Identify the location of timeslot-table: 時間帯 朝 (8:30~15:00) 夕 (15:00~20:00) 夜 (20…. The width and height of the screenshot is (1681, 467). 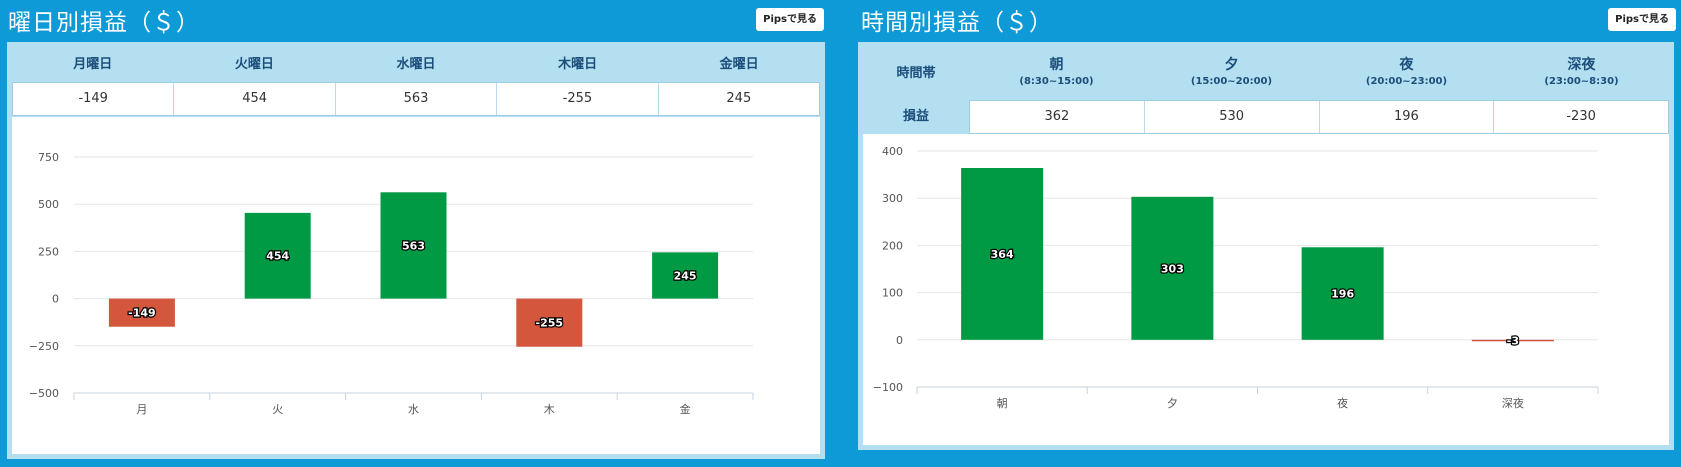
(1266, 90).